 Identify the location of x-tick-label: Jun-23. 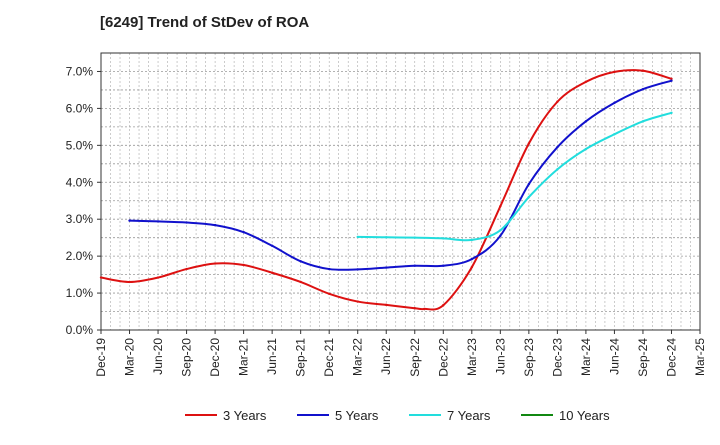
(500, 356).